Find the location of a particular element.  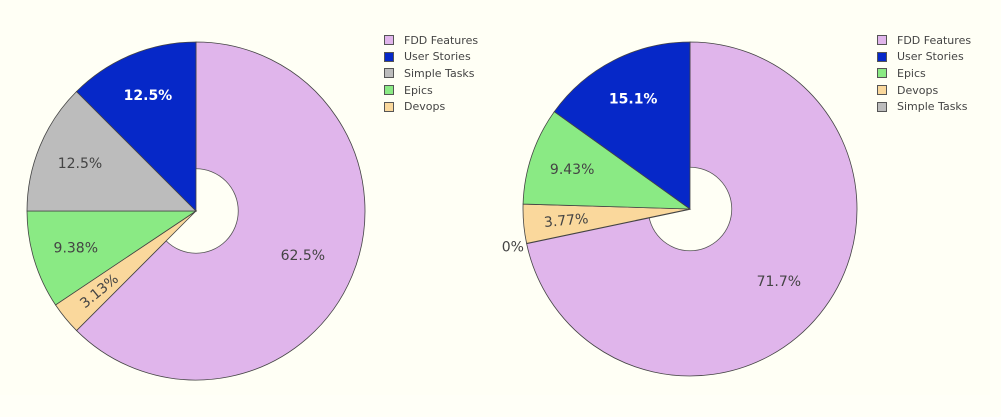

slice-label-epics: 9.38% is located at coordinates (76, 248).